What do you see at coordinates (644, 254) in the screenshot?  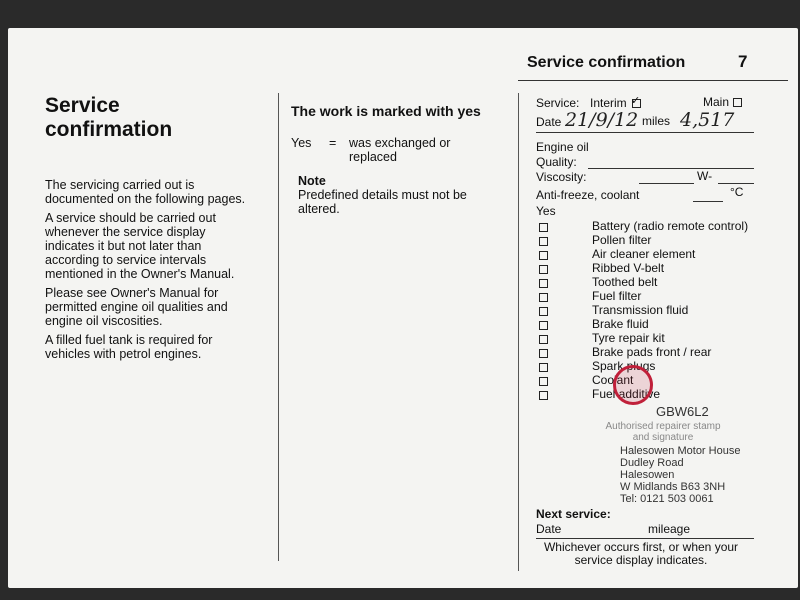 I see `checklist-item-label: Air cleaner element` at bounding box center [644, 254].